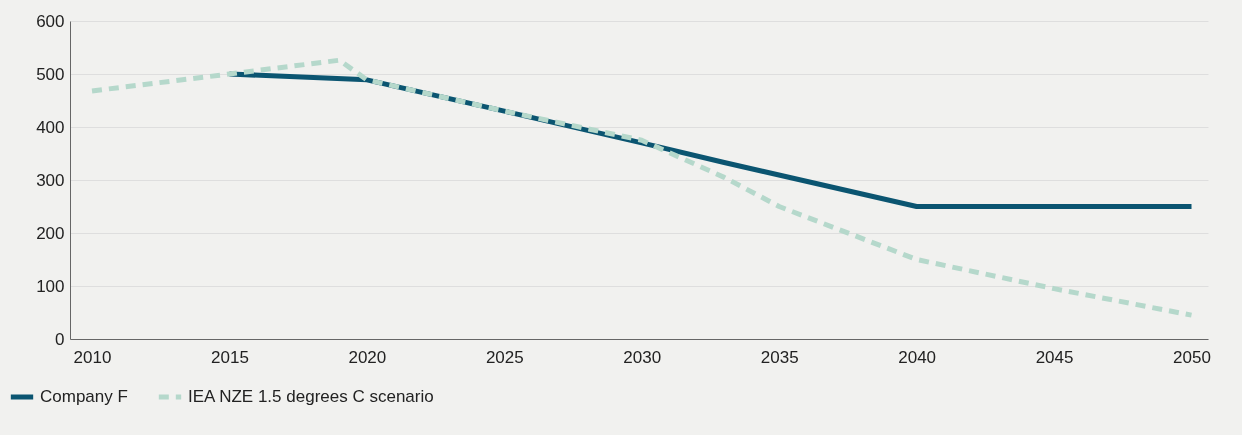 This screenshot has height=435, width=1242. What do you see at coordinates (50, 180) in the screenshot?
I see `y-tick-label: 300` at bounding box center [50, 180].